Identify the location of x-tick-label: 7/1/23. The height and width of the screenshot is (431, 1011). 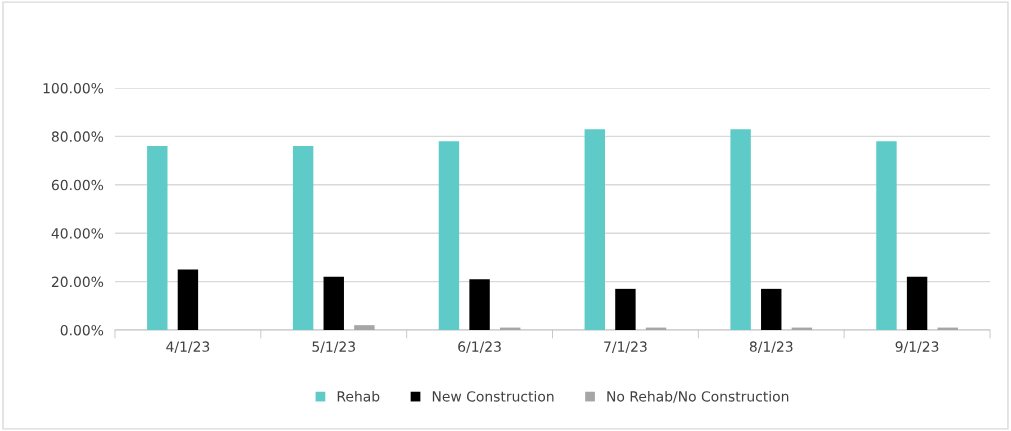
(625, 347).